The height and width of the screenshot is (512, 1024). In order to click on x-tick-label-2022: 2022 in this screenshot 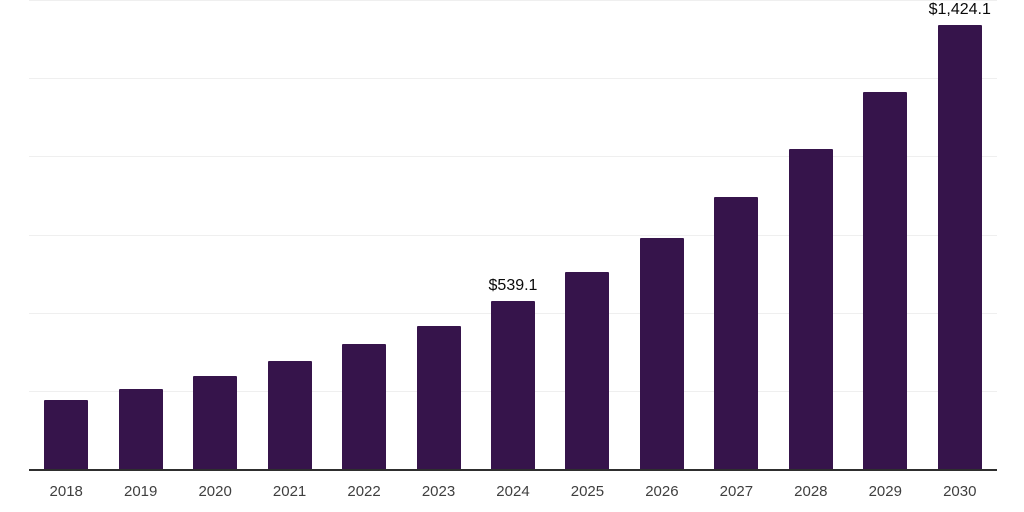, I will do `click(364, 491)`.